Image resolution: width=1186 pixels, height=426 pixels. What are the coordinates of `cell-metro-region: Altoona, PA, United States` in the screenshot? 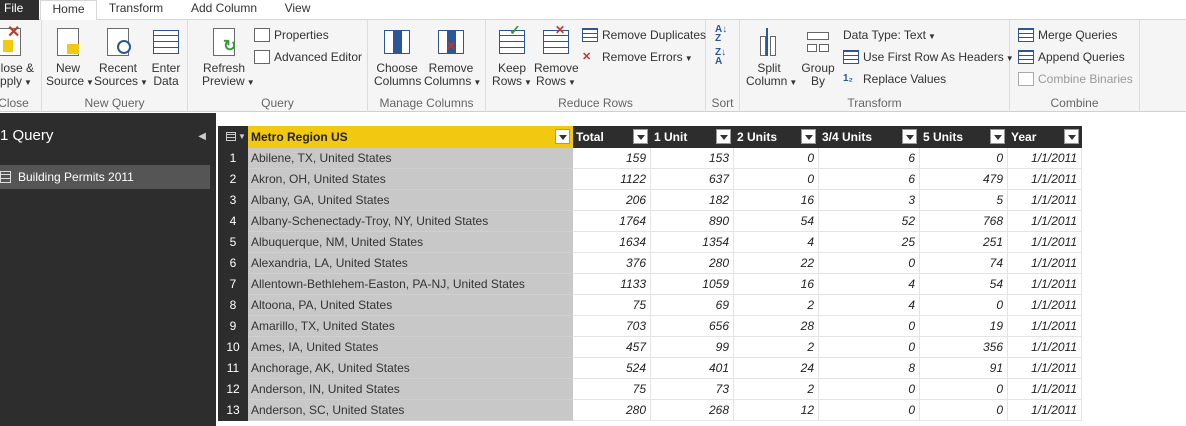 It's located at (410, 305).